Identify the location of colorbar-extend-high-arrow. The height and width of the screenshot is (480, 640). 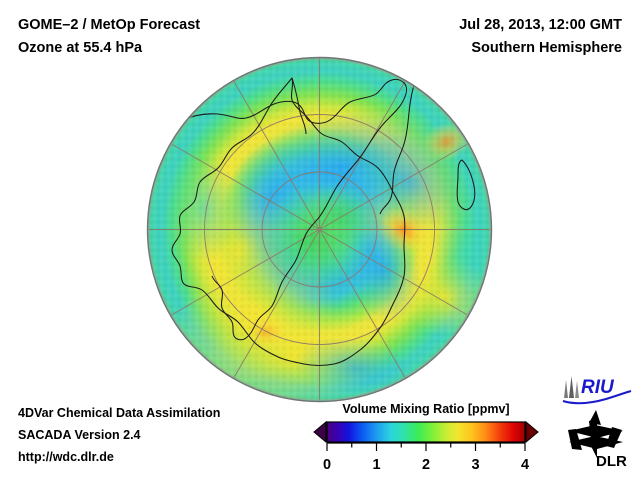
(532, 432).